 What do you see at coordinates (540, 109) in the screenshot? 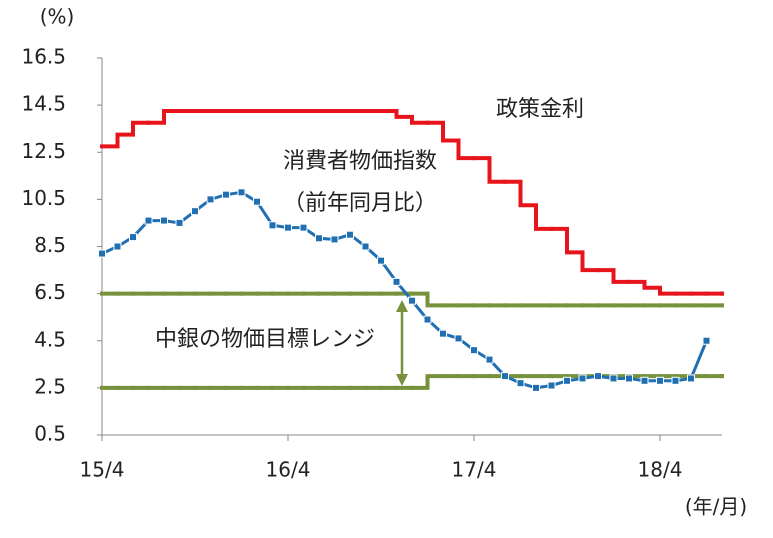
I see `series-label: 政策金利` at bounding box center [540, 109].